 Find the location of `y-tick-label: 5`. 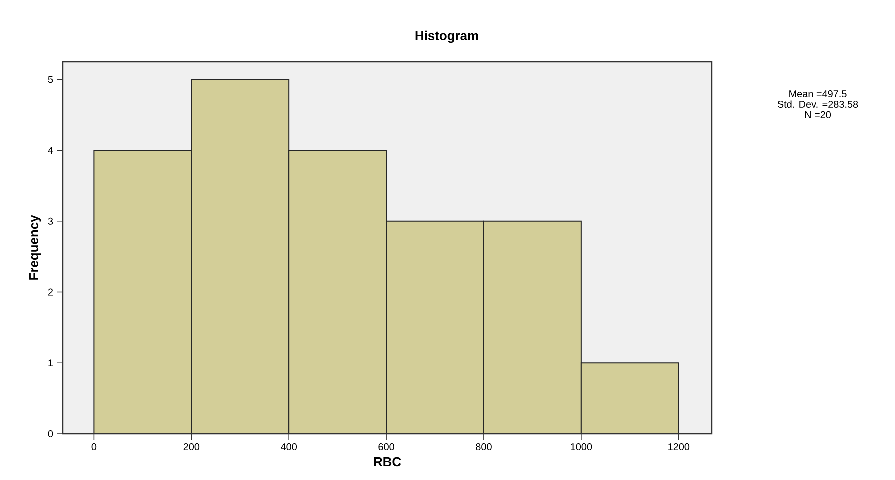

y-tick-label: 5 is located at coordinates (51, 80).